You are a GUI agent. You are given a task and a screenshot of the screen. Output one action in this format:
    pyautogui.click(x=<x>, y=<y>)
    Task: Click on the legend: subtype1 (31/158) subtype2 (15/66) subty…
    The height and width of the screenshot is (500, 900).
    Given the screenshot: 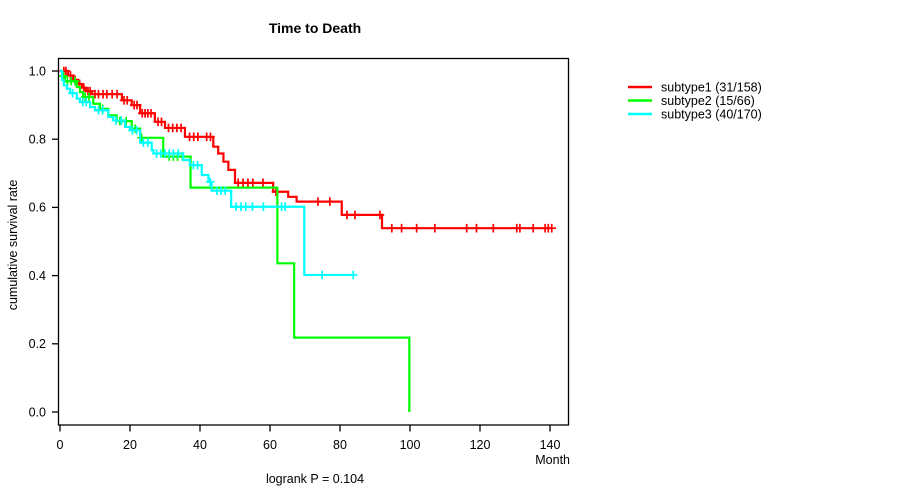 What is the action you would take?
    pyautogui.click(x=695, y=101)
    